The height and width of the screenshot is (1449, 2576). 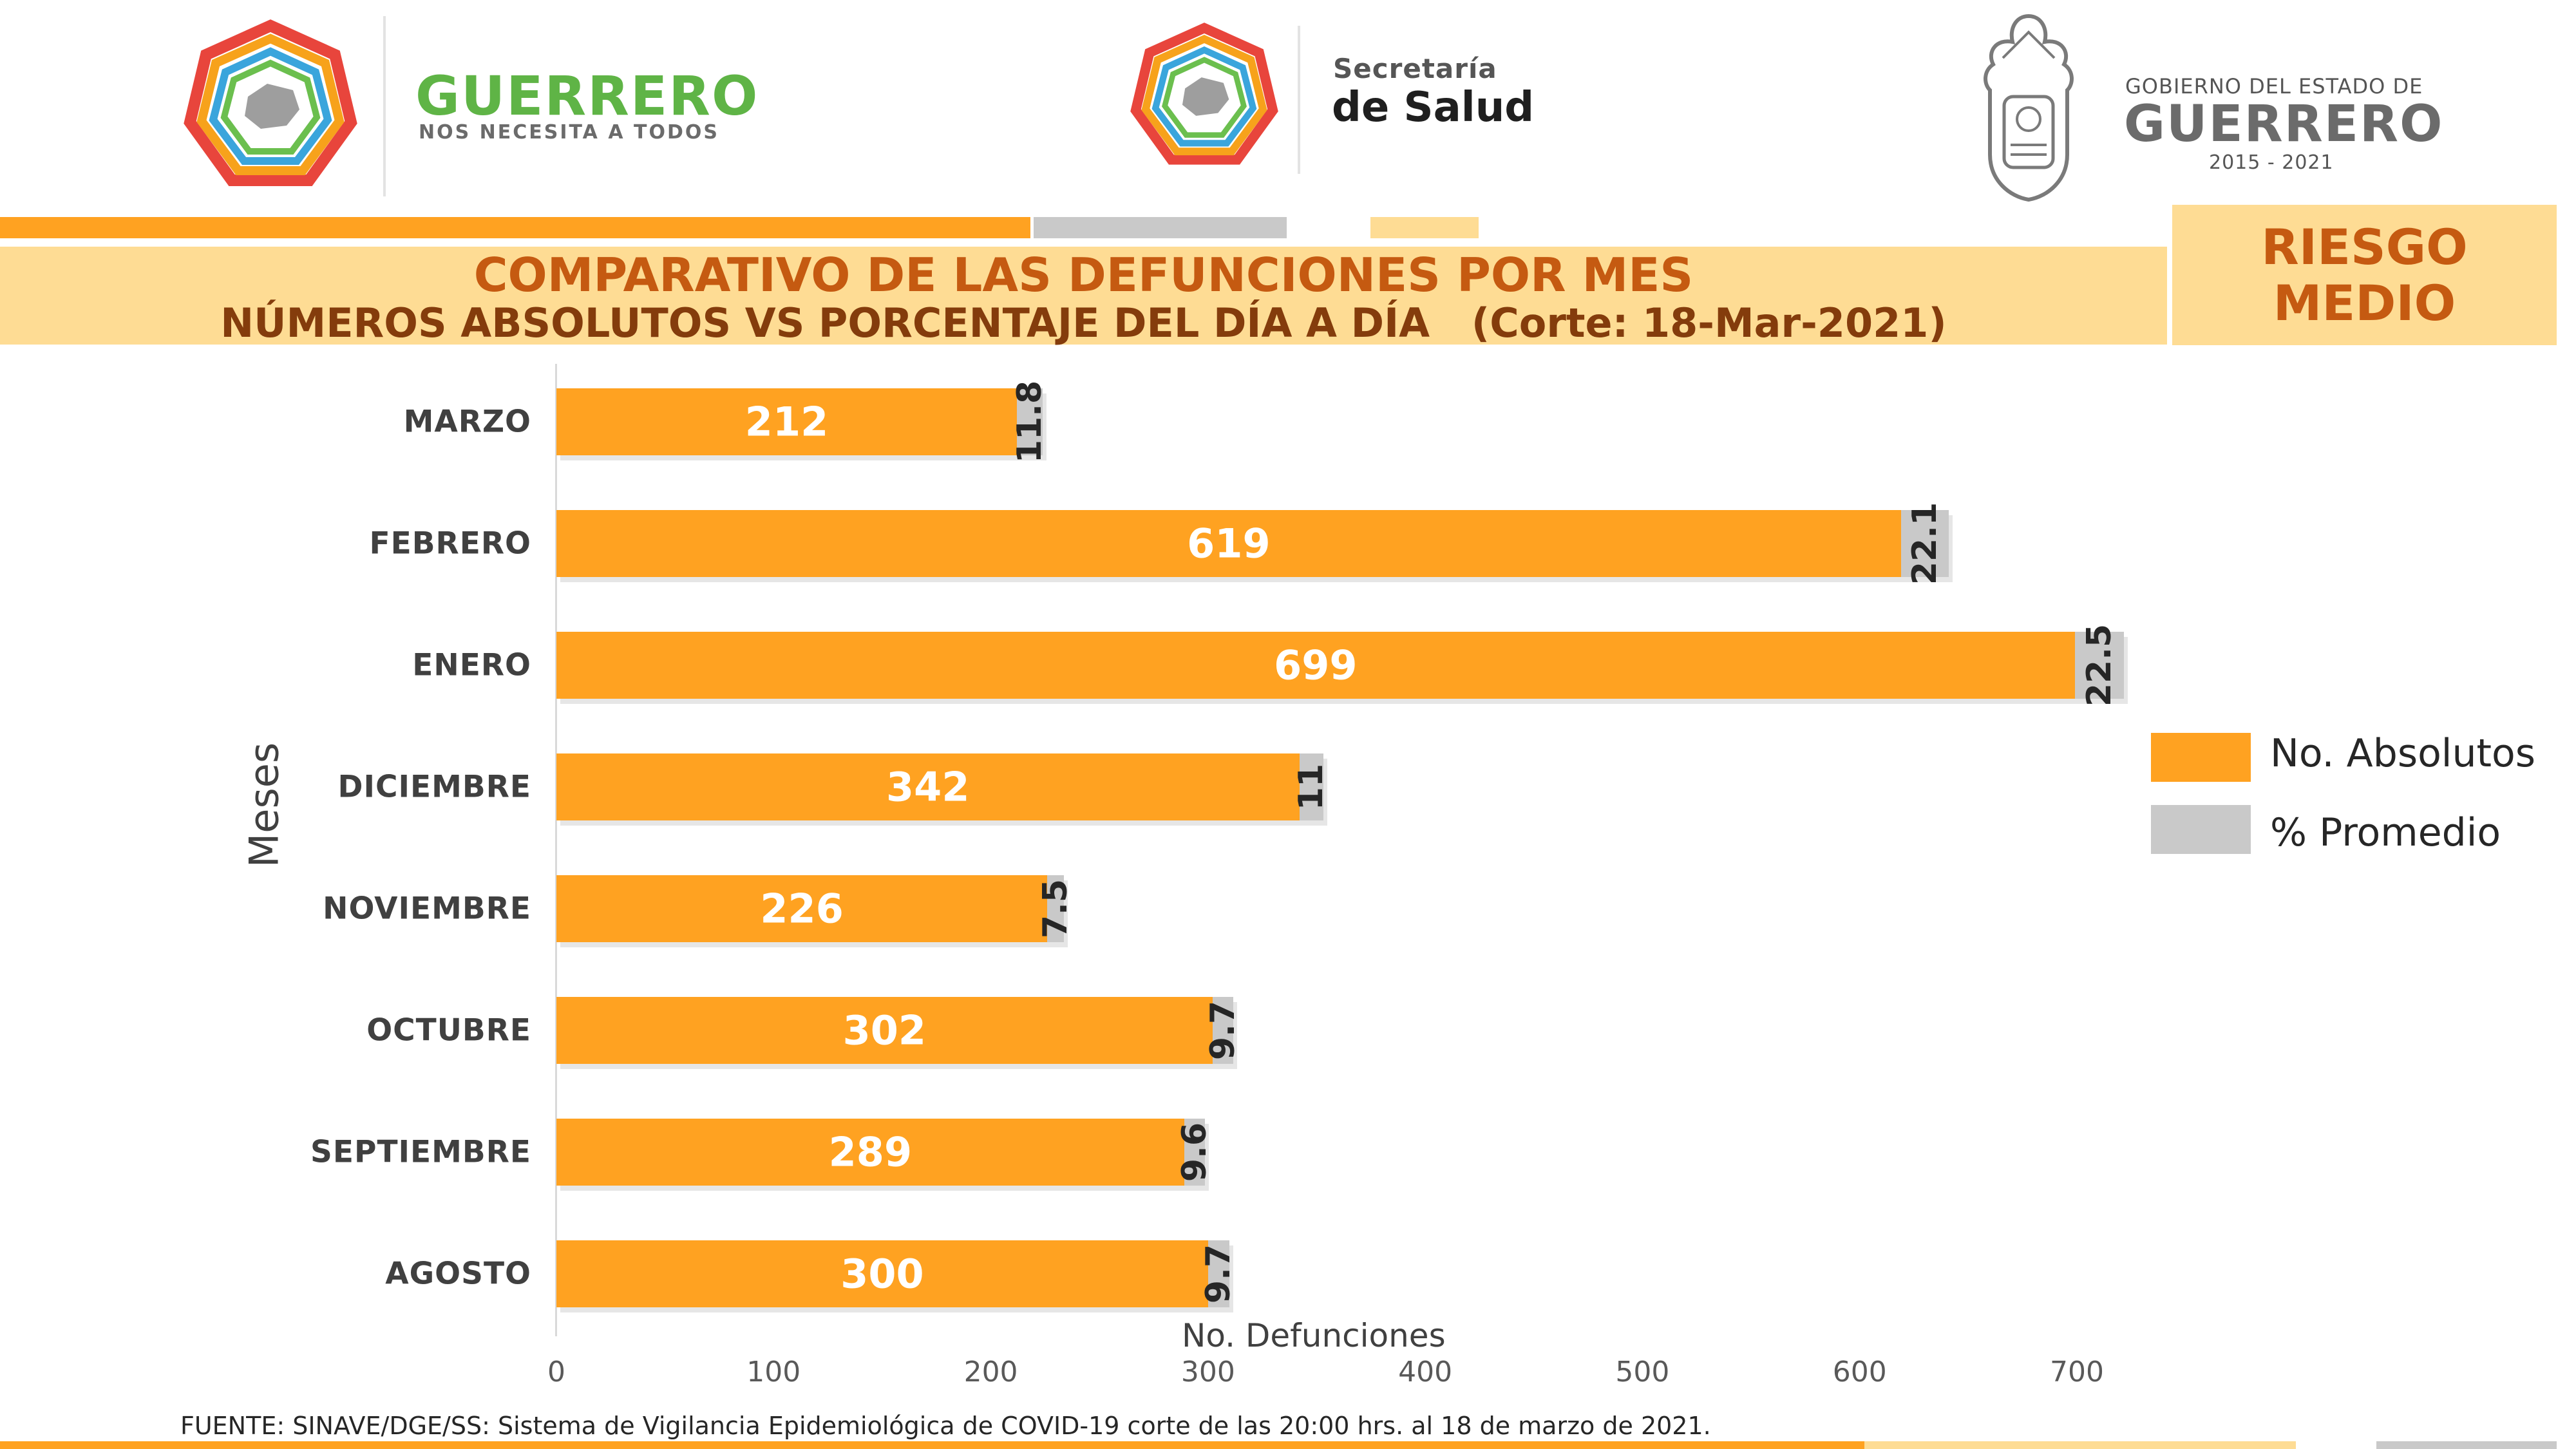 What do you see at coordinates (1426, 1372) in the screenshot?
I see `x-tick-label: 400` at bounding box center [1426, 1372].